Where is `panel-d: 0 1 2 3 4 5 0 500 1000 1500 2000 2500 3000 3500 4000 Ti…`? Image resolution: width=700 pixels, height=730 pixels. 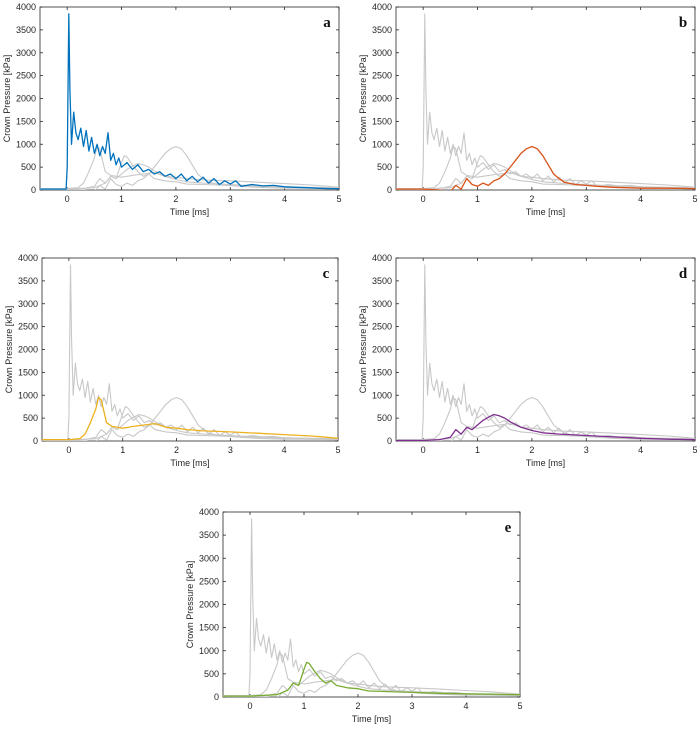 panel-d: 0 1 2 3 4 5 0 500 1000 1500 2000 2500 3000 3500 4000 Ti… is located at coordinates (528, 360).